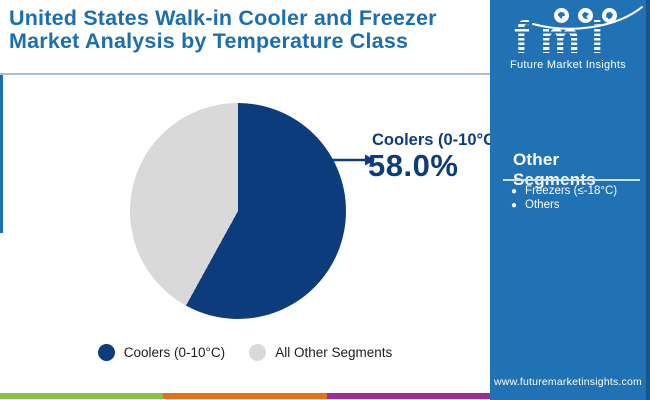  I want to click on other-segments-list: ● Freezers (≤-18°C) ● Others, so click(564, 198).